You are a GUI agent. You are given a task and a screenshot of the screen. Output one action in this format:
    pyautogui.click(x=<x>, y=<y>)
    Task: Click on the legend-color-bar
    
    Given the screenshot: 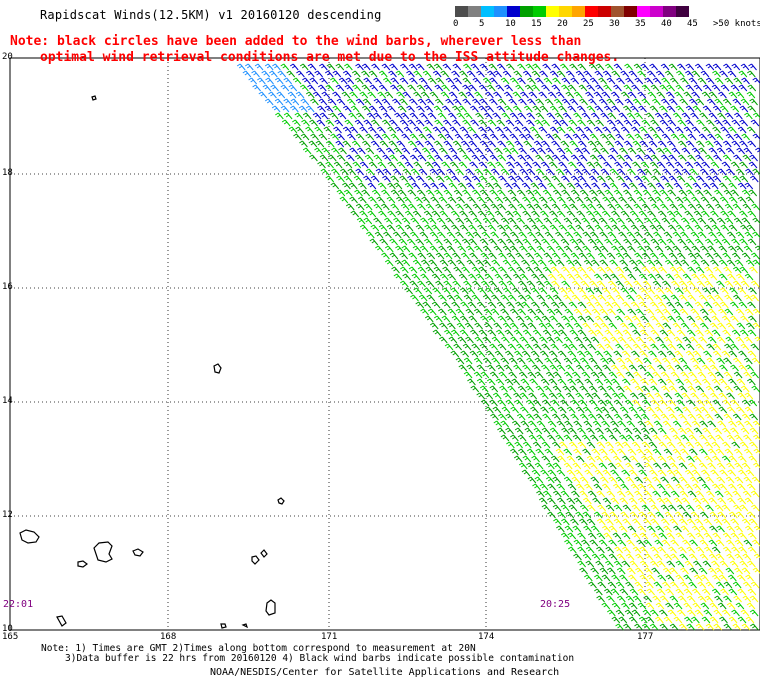 What is the action you would take?
    pyautogui.click(x=605, y=11)
    